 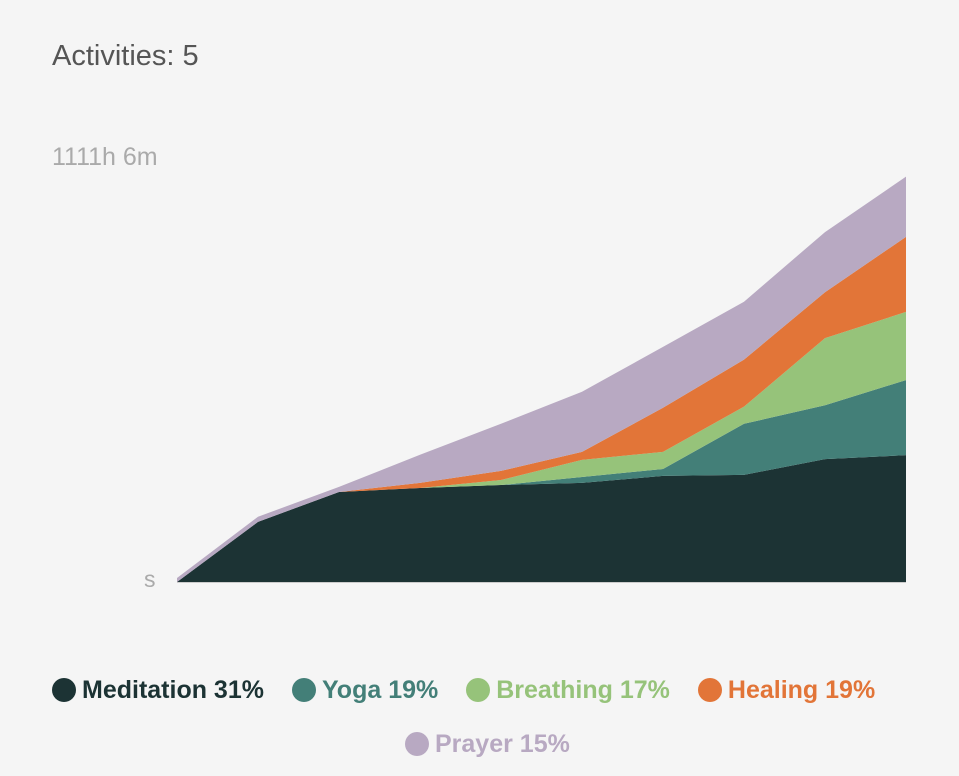 I want to click on y-min-label: s, so click(x=150, y=579).